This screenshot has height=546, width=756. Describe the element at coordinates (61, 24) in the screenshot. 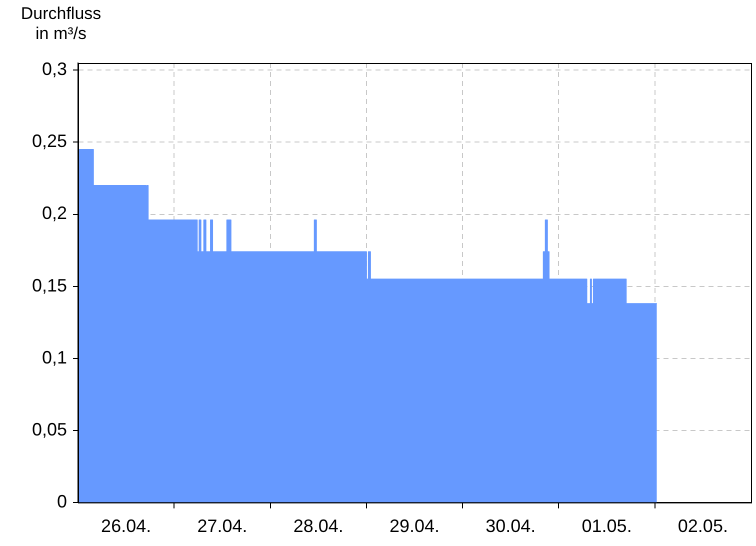

I see `y-axis-title: Durchfluss in m³/s` at that location.